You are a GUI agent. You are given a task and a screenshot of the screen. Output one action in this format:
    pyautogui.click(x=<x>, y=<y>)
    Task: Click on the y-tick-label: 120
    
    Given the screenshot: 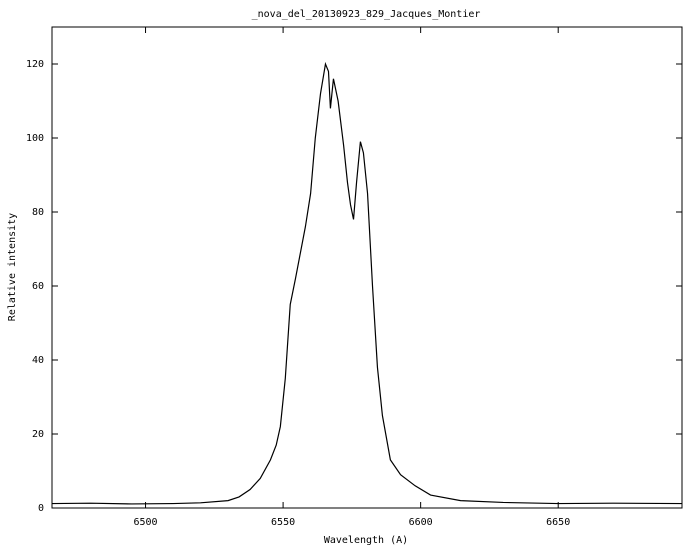 What is the action you would take?
    pyautogui.click(x=35, y=64)
    